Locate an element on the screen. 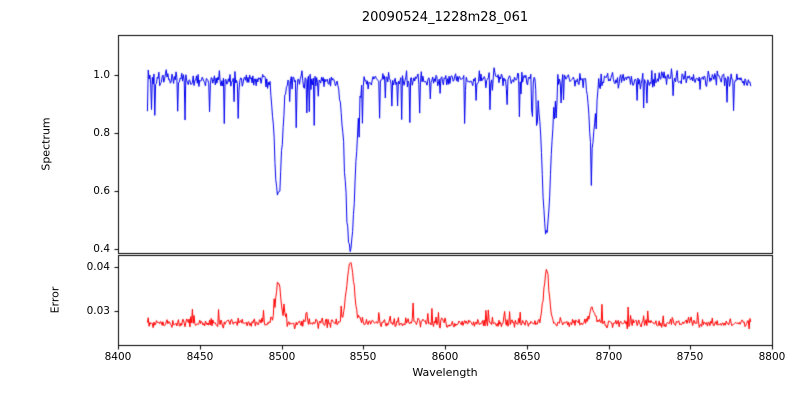 This screenshot has height=400, width=800. x-tick-label: 8650 is located at coordinates (527, 357).